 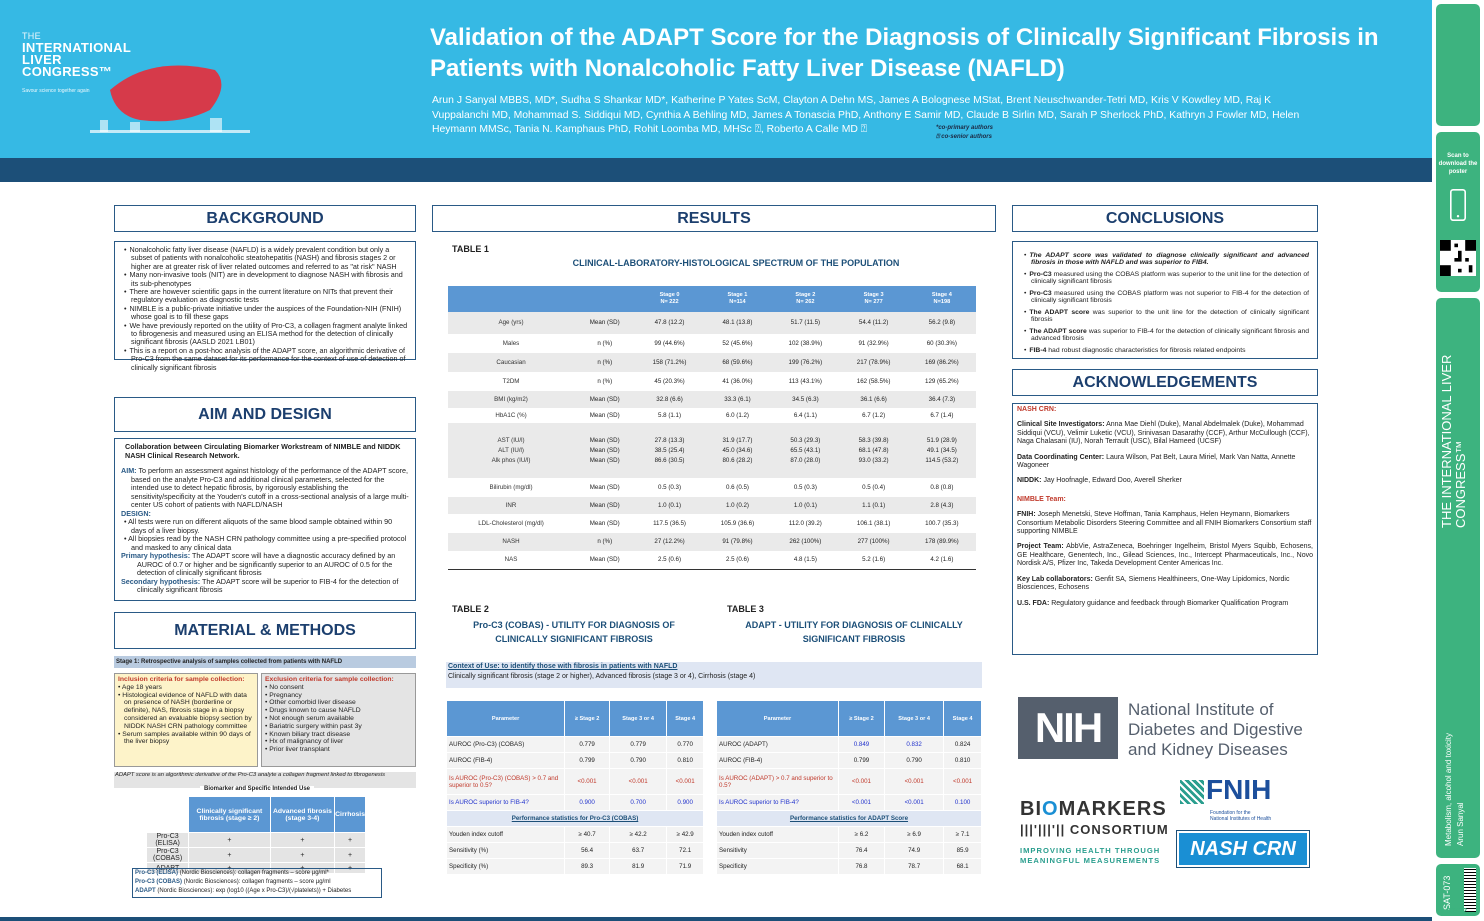 What do you see at coordinates (685, 866) in the screenshot?
I see `perf-cell: 71.9` at bounding box center [685, 866].